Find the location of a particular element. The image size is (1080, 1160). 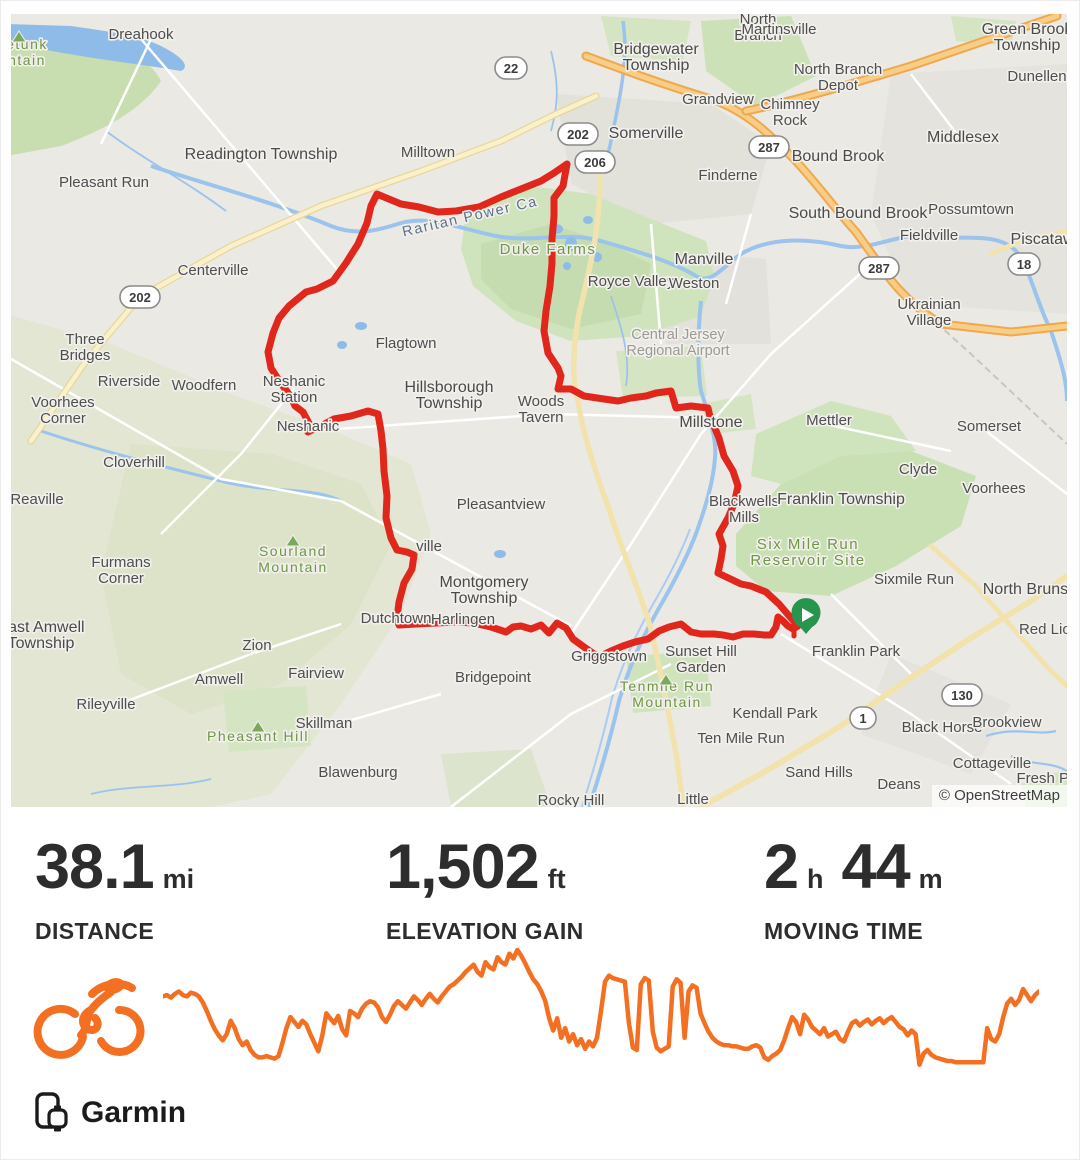

svg-text: 1 is located at coordinates (862, 718).